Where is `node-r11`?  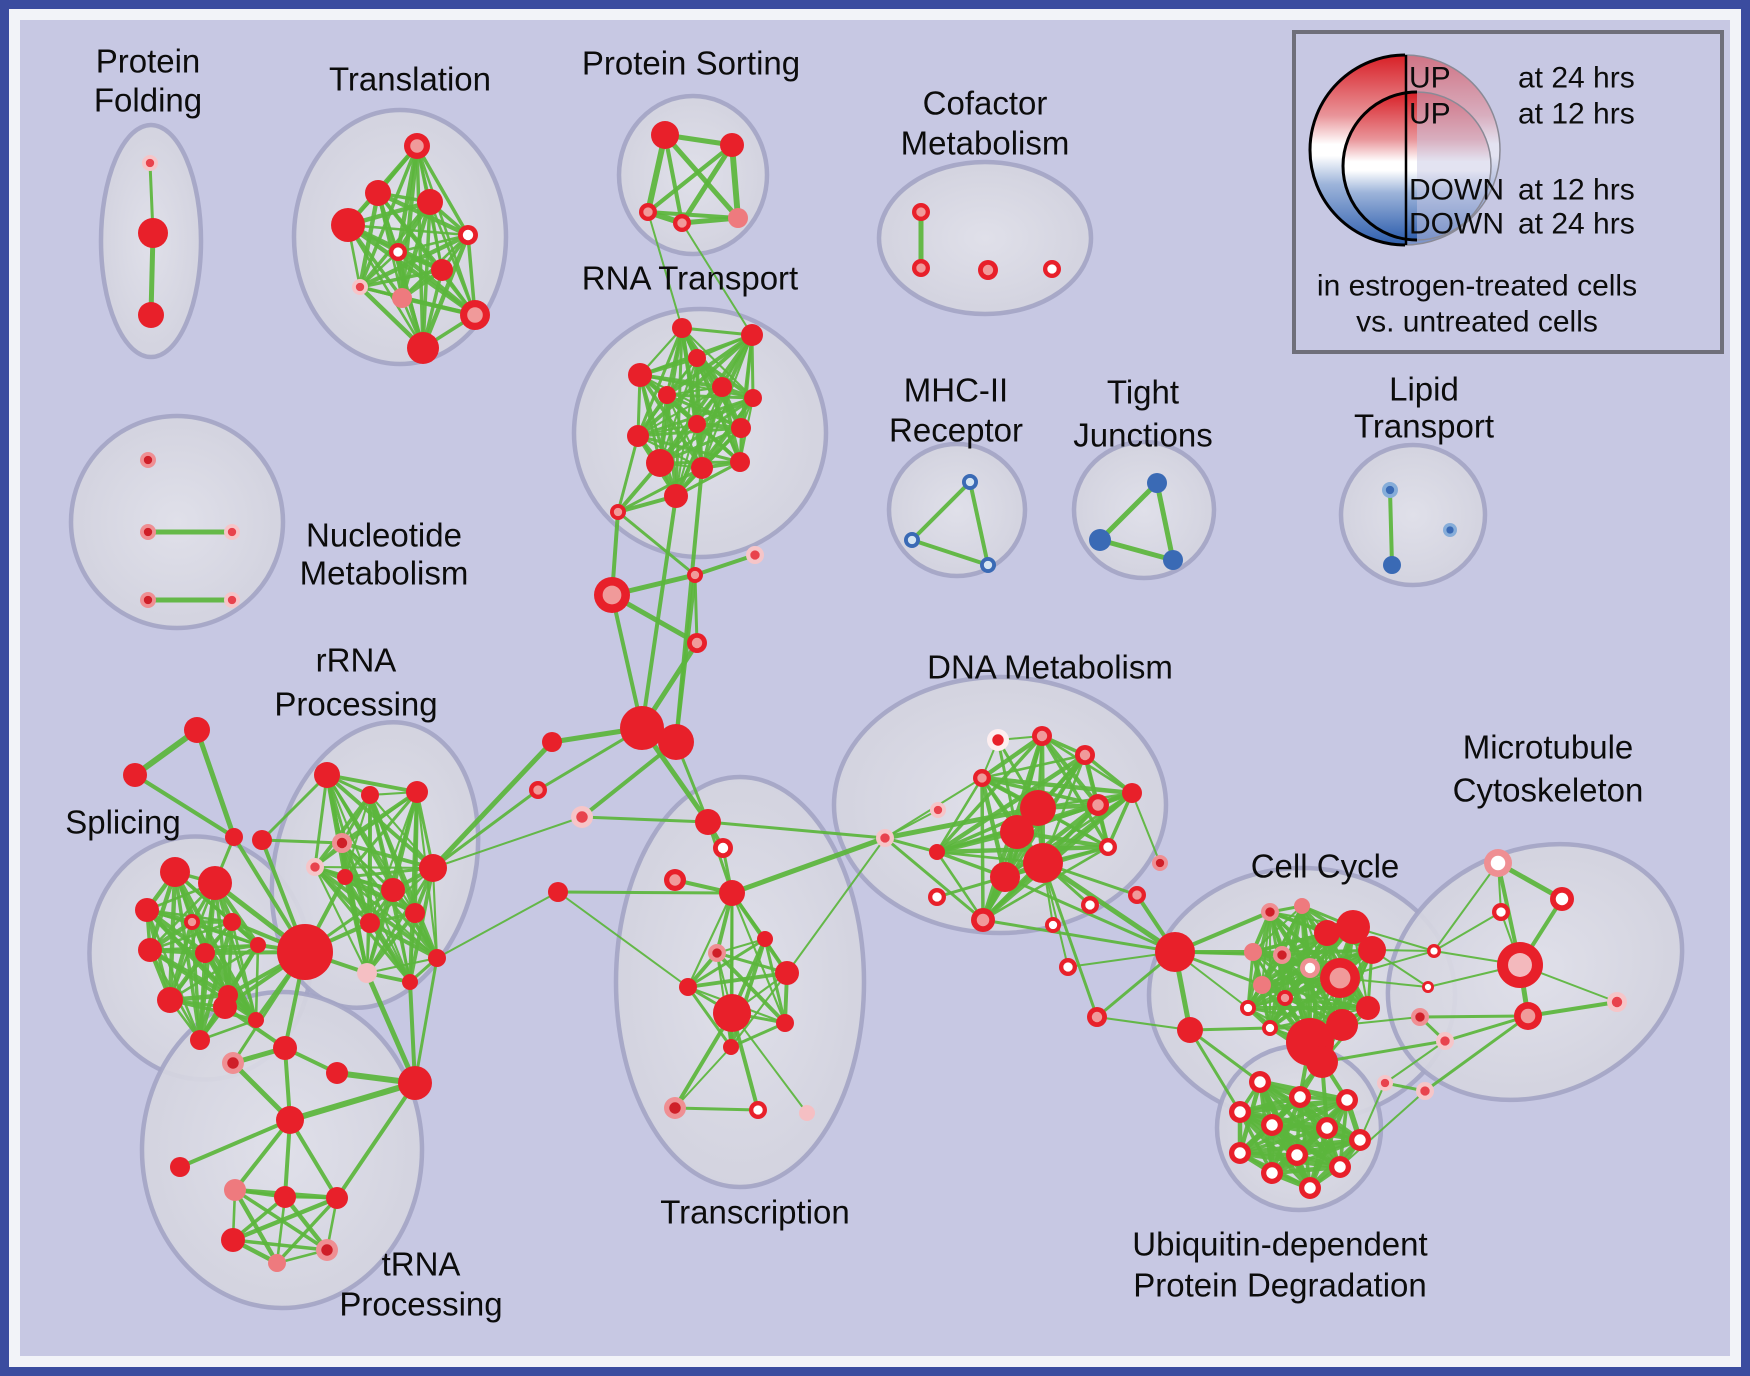
node-r11 is located at coordinates (415, 913).